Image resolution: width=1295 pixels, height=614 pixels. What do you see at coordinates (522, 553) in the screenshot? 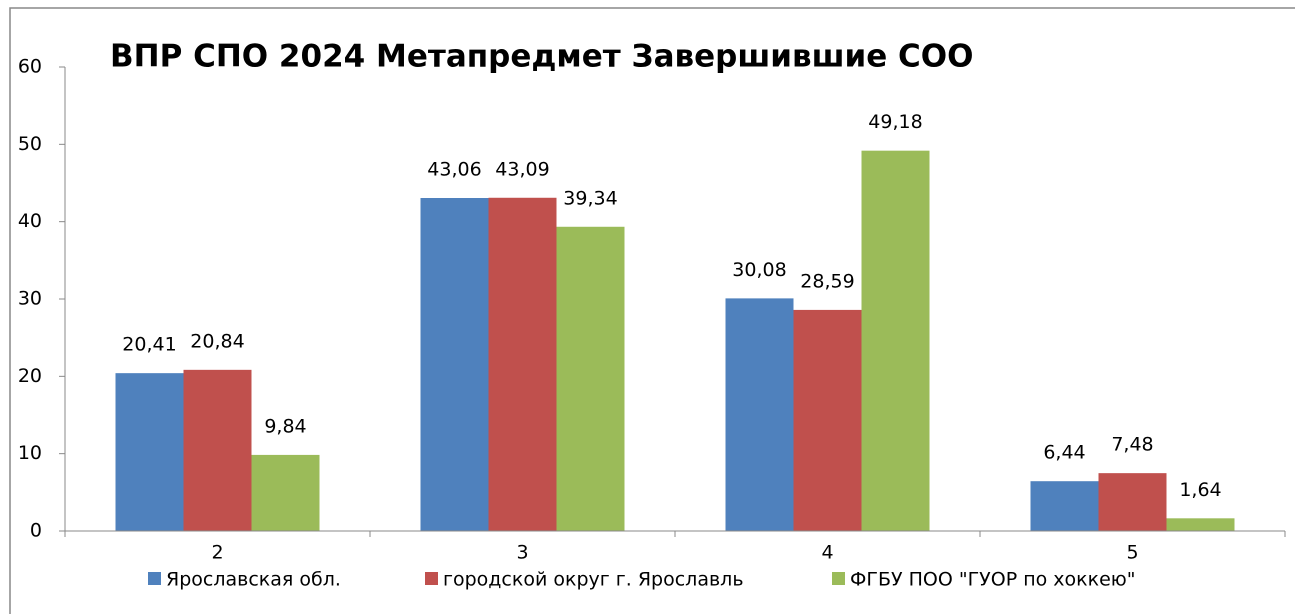
I see `x-tick-label: 3` at bounding box center [522, 553].